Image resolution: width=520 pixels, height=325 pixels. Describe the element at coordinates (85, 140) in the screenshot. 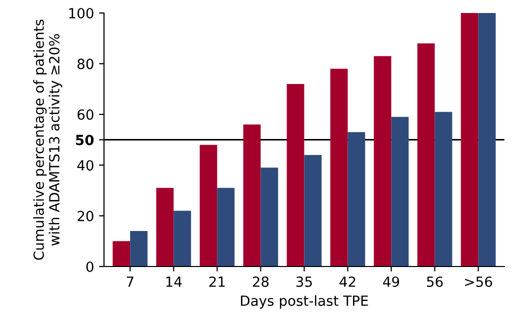

I see `y-tick-label: 50` at that location.